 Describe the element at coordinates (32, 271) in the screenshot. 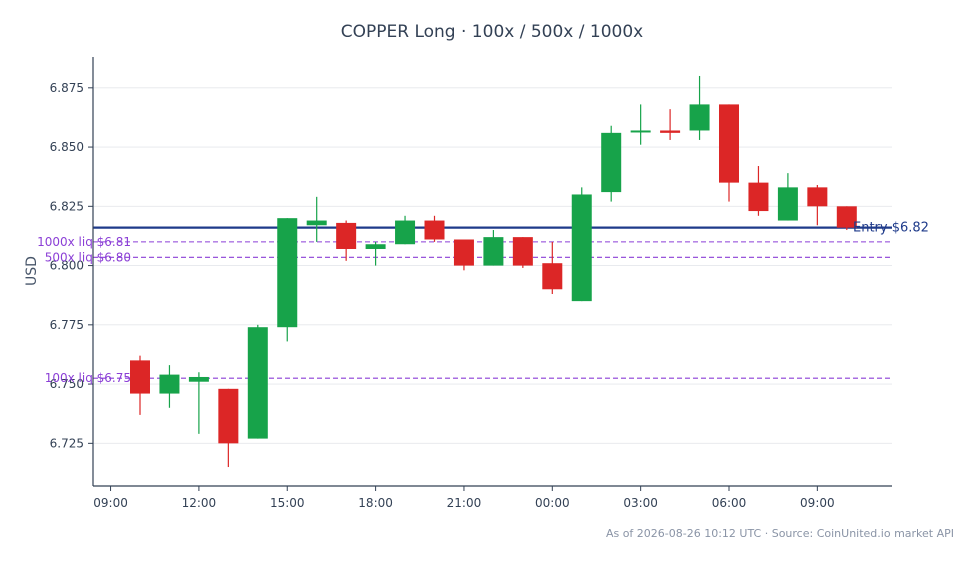

I see `y-axis-label: USD` at that location.